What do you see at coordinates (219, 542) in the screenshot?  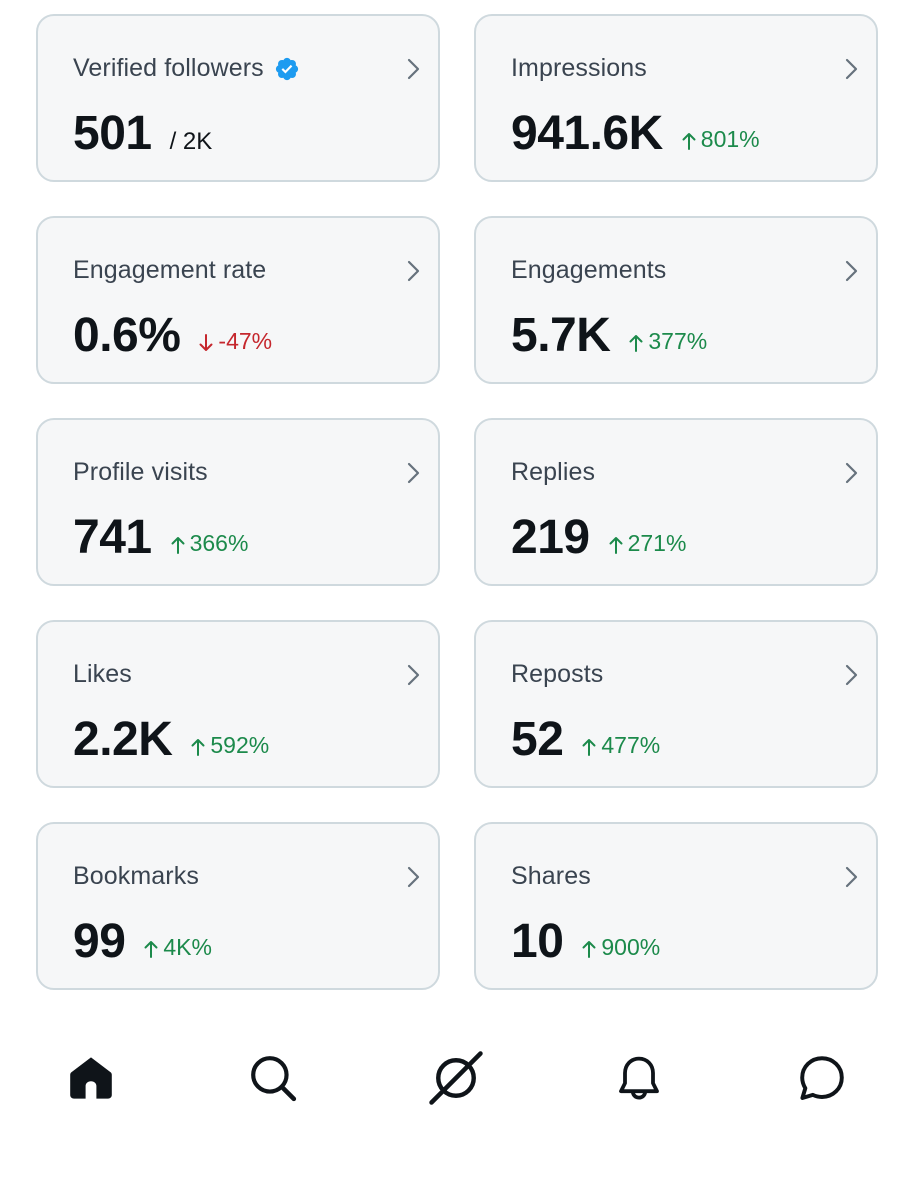 I see `metric-delta-value: 366%` at bounding box center [219, 542].